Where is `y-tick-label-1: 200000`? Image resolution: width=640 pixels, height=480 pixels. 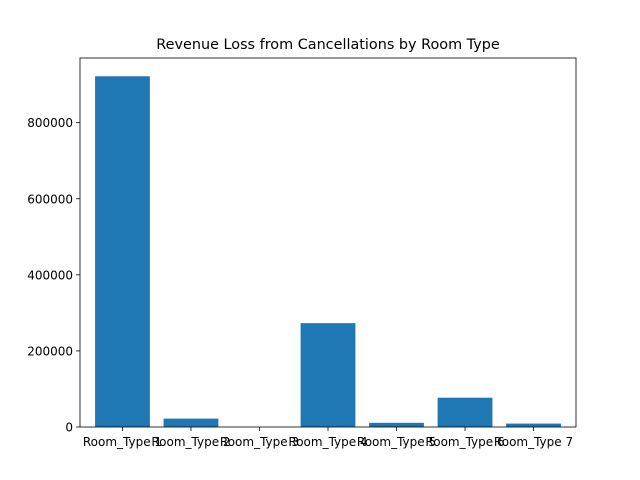
y-tick-label-1: 200000 is located at coordinates (50, 351).